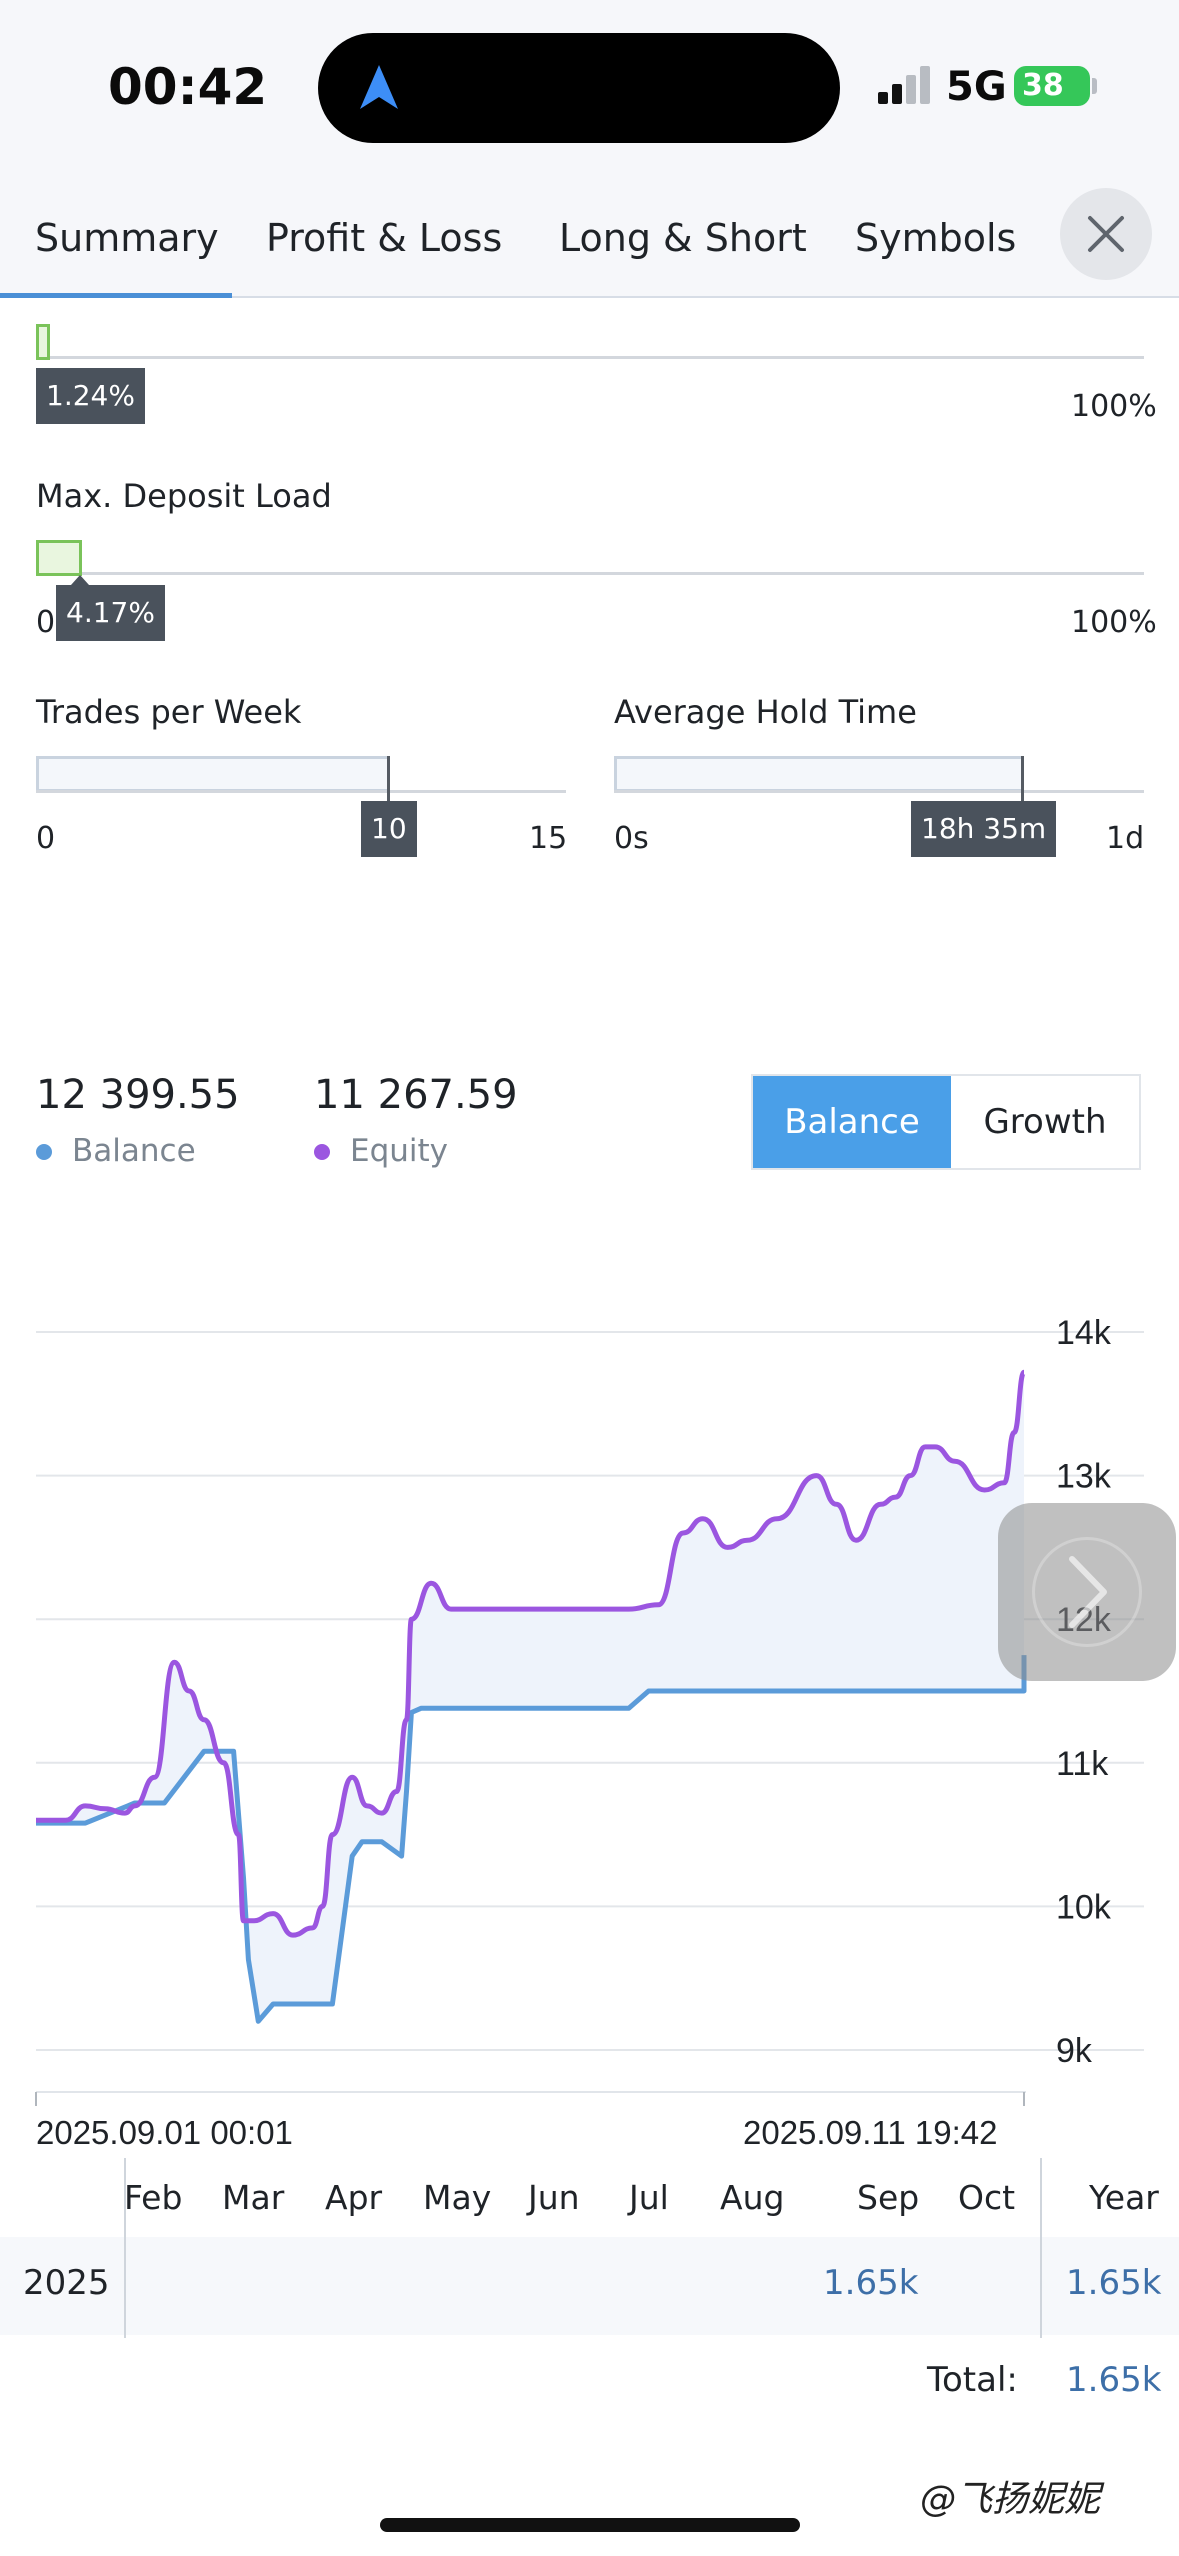 The width and height of the screenshot is (1179, 2556). I want to click on y-tick-label: 13k, so click(1084, 1477).